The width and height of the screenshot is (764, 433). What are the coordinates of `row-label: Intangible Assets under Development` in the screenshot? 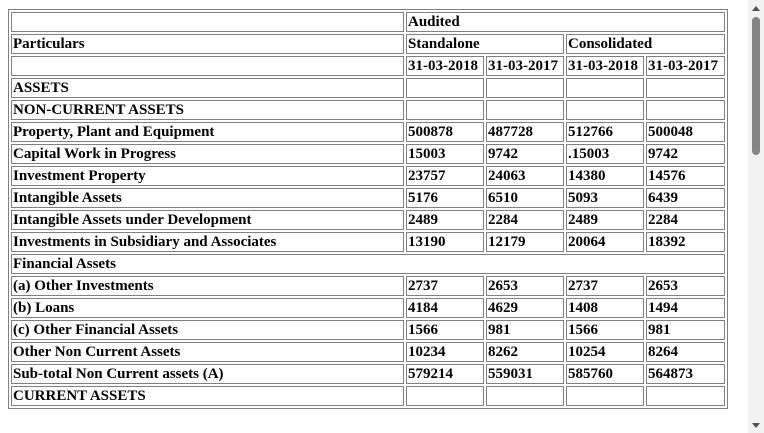 It's located at (207, 220).